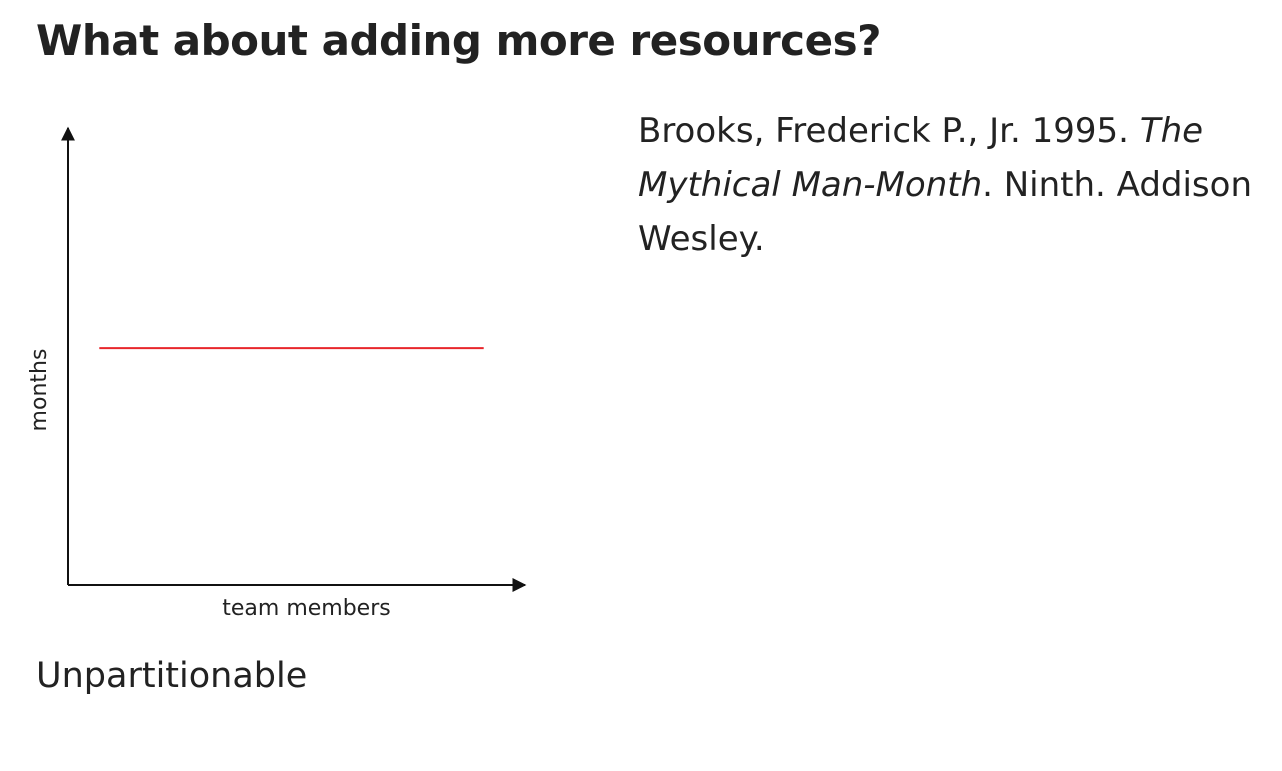 Image resolution: width=1282 pixels, height=771 pixels. What do you see at coordinates (39, 390) in the screenshot?
I see `y-axis-label: months` at bounding box center [39, 390].